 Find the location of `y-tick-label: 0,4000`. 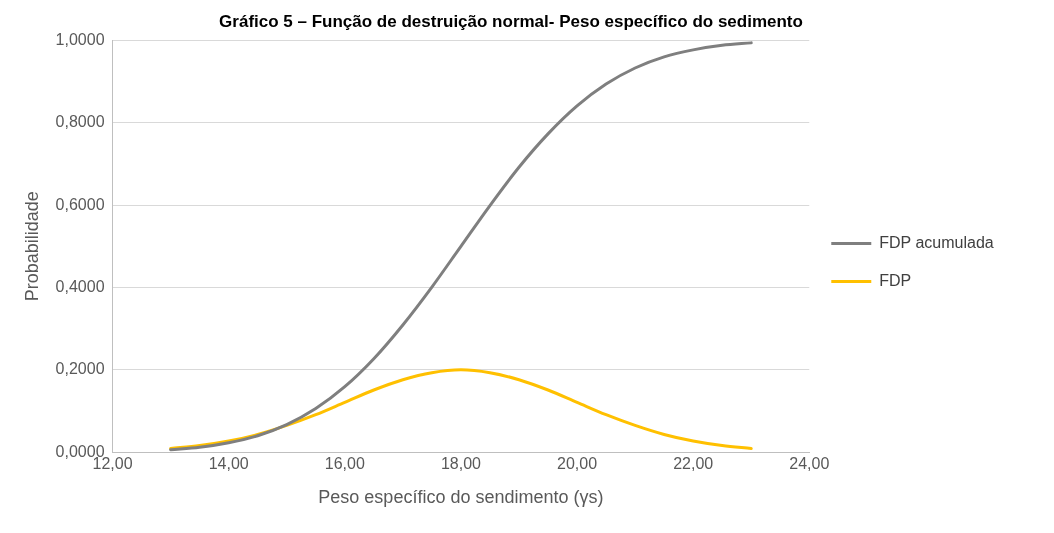

y-tick-label: 0,4000 is located at coordinates (80, 286).